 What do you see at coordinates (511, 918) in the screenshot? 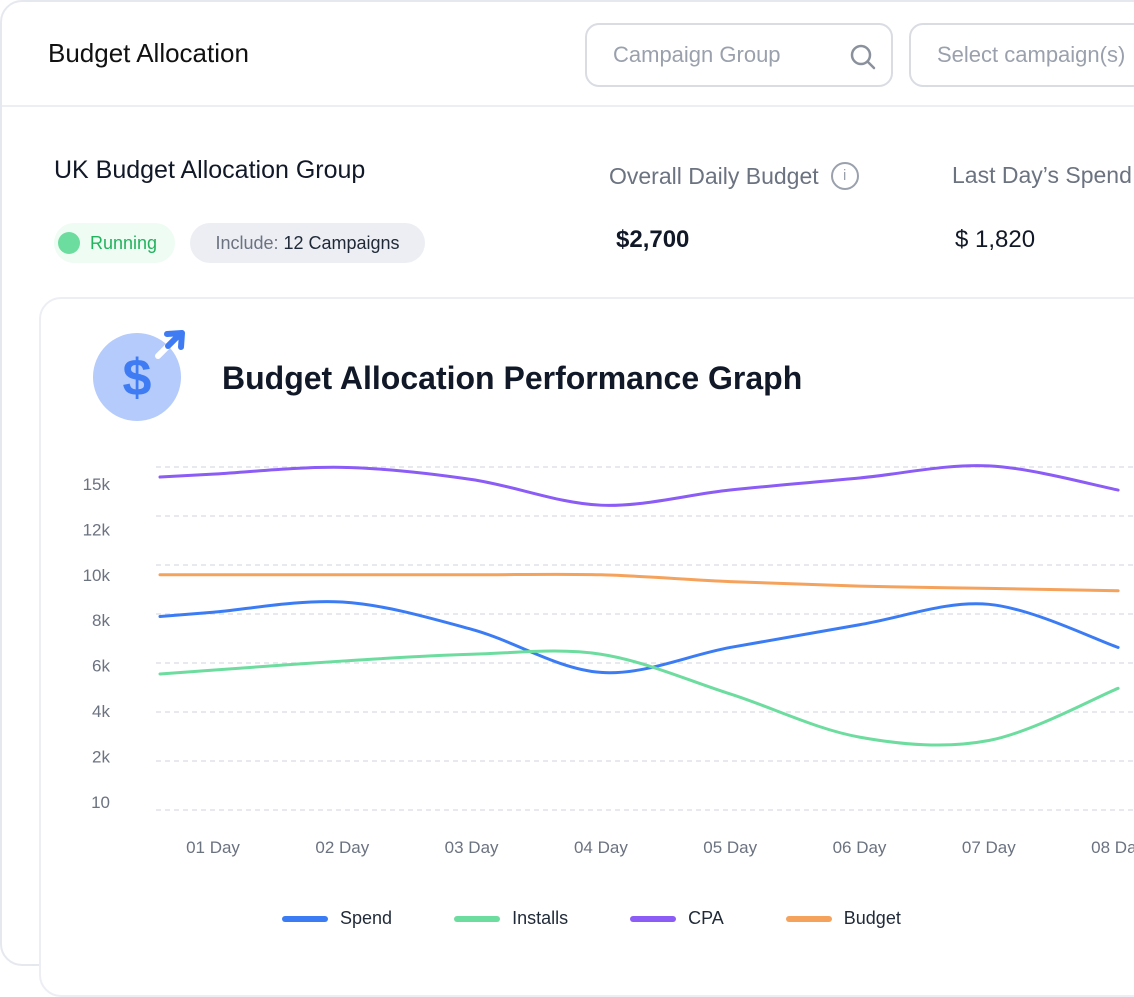
I see `legend-item-installs: Installs` at bounding box center [511, 918].